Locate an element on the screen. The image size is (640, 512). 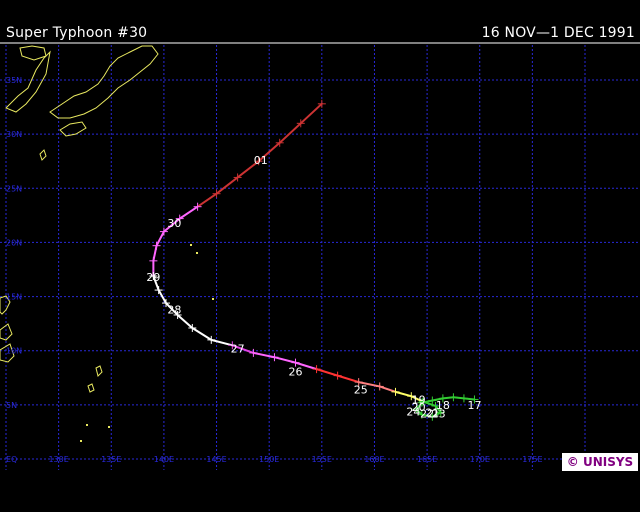
storm-title: Super Typhoon #30 is located at coordinates (77, 33).